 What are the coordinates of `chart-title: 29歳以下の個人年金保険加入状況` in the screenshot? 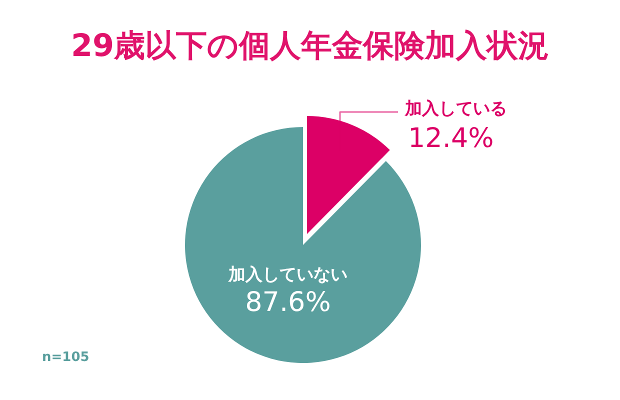 It's located at (310, 46).